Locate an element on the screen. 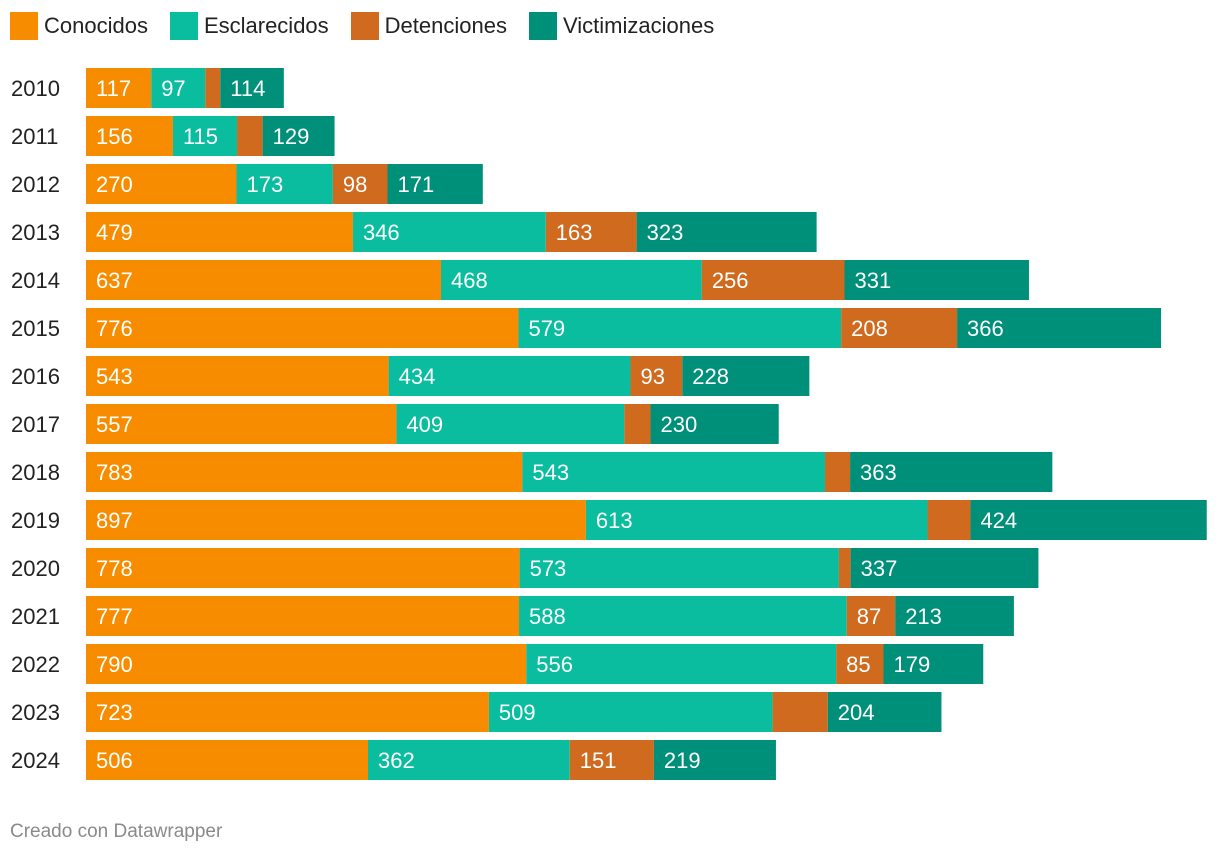 The image size is (1220, 858). data-label-esclarecidos-2013: 346 is located at coordinates (381, 232).